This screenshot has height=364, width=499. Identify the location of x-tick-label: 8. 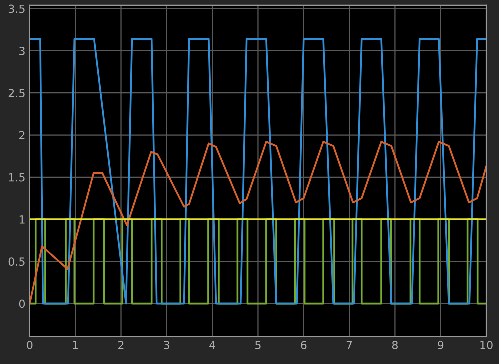
(395, 345).